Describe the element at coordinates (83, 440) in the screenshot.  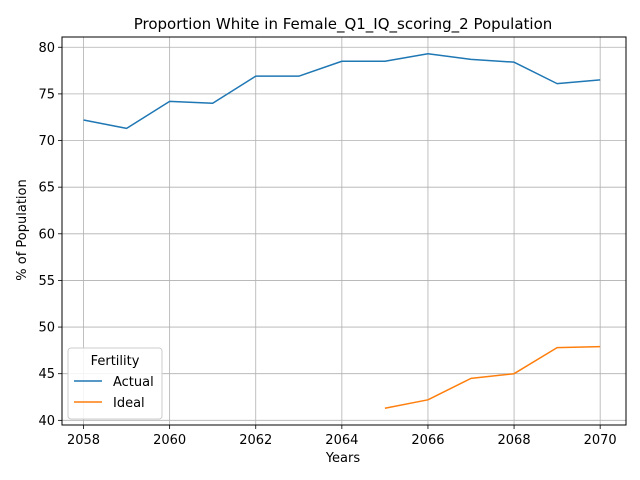
I see `x-tick-label: 2058` at that location.